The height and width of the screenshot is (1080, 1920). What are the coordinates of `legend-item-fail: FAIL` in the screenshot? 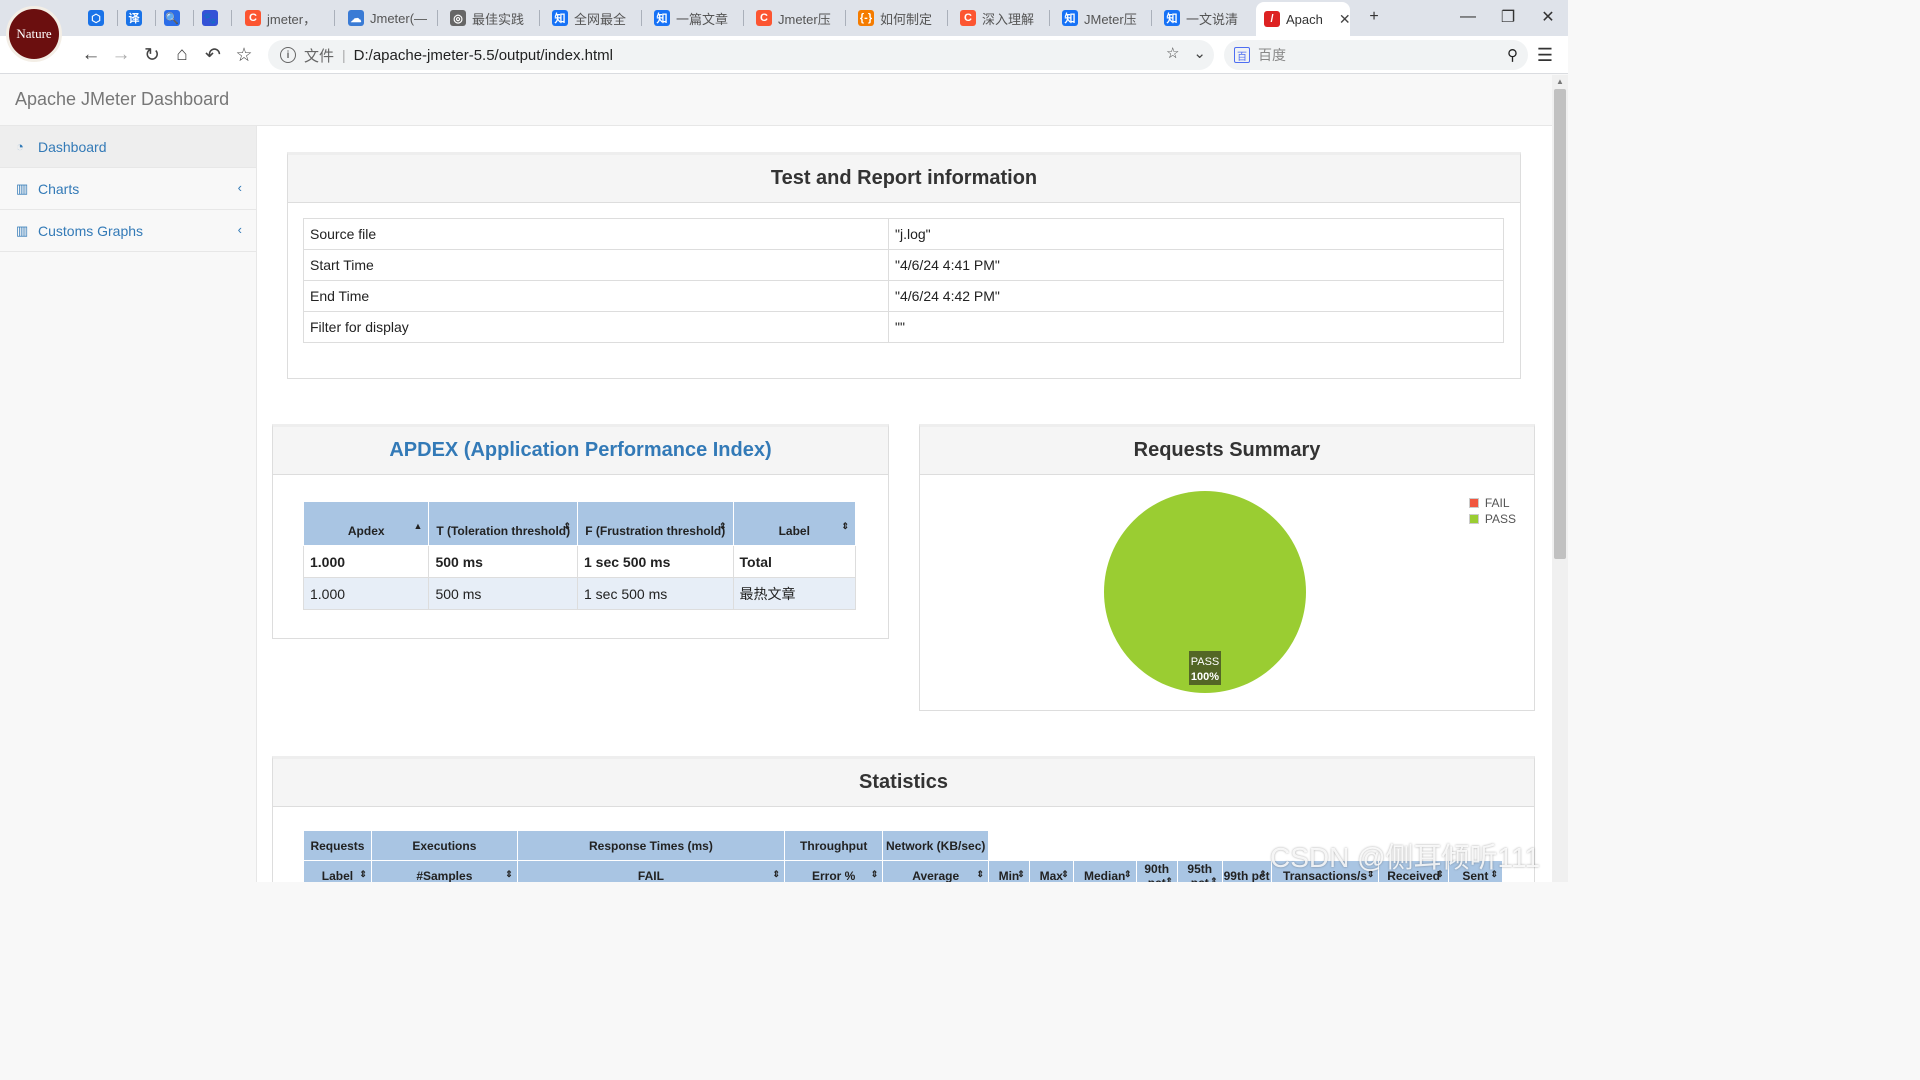 It's located at (1492, 503).